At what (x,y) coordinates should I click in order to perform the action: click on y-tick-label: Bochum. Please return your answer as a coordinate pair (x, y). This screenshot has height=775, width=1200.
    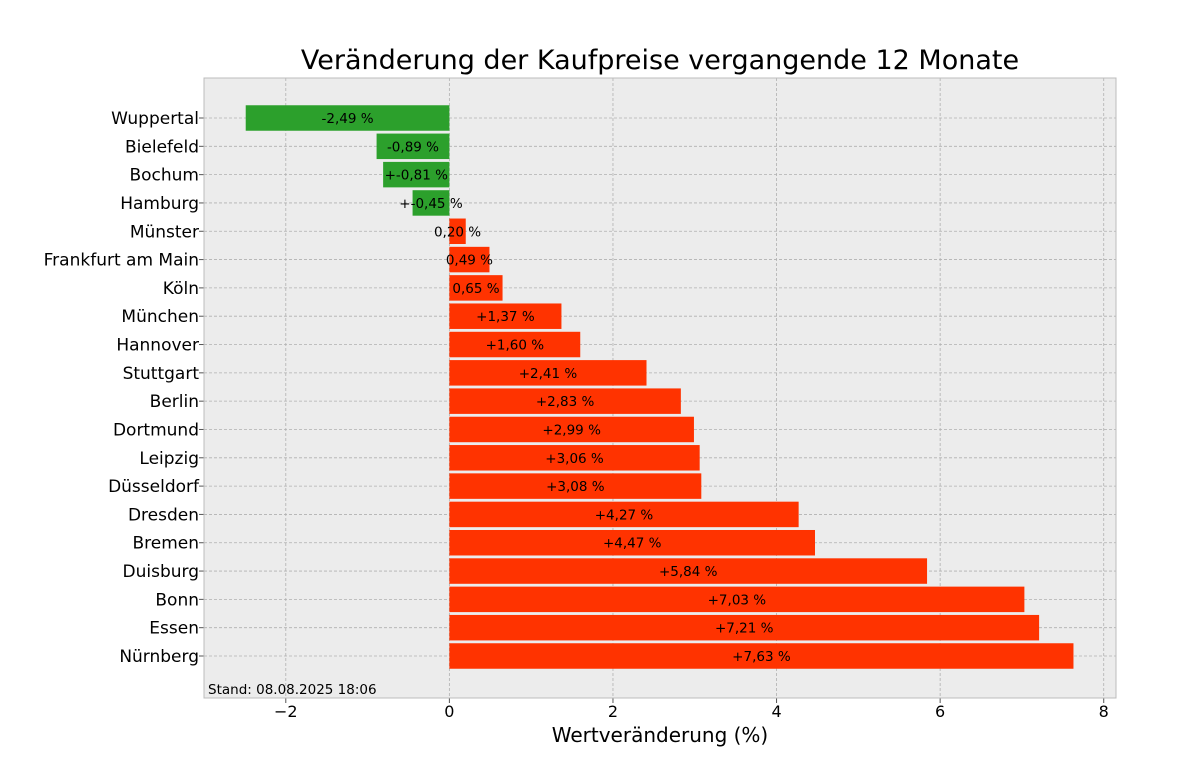
    Looking at the image, I should click on (164, 176).